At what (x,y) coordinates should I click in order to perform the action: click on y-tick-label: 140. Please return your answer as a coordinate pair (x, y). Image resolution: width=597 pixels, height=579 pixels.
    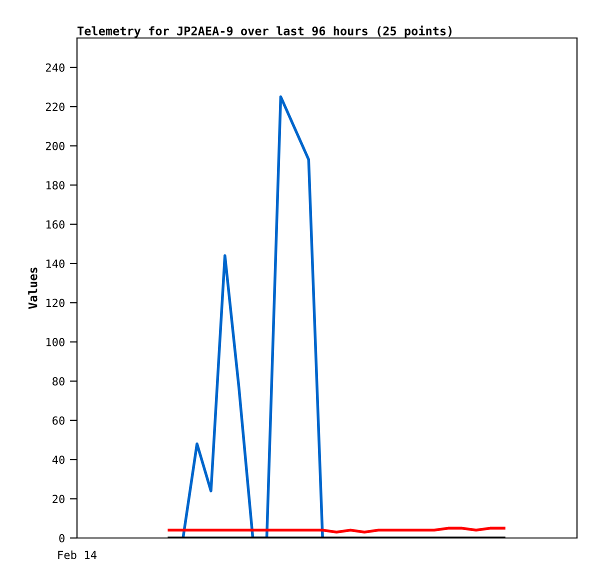
    Looking at the image, I should click on (55, 263).